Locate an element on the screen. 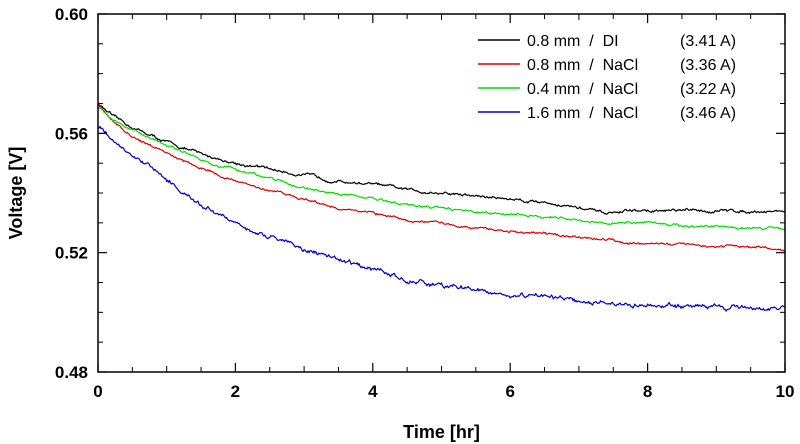  y-tick-label: 0.56 is located at coordinates (71, 133).